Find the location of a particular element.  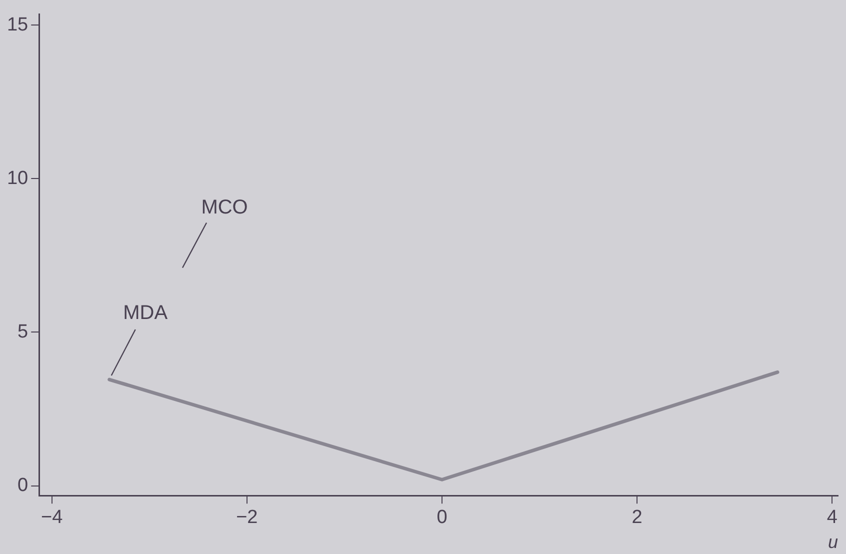

x-axis-title: u is located at coordinates (833, 542).